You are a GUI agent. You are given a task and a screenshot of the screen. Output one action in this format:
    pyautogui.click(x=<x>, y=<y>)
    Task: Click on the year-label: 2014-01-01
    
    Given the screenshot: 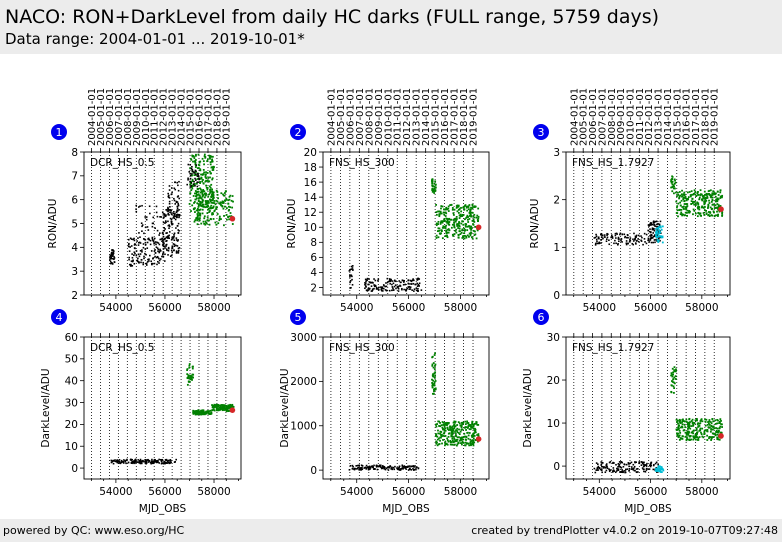 What is the action you would take?
    pyautogui.click(x=182, y=117)
    